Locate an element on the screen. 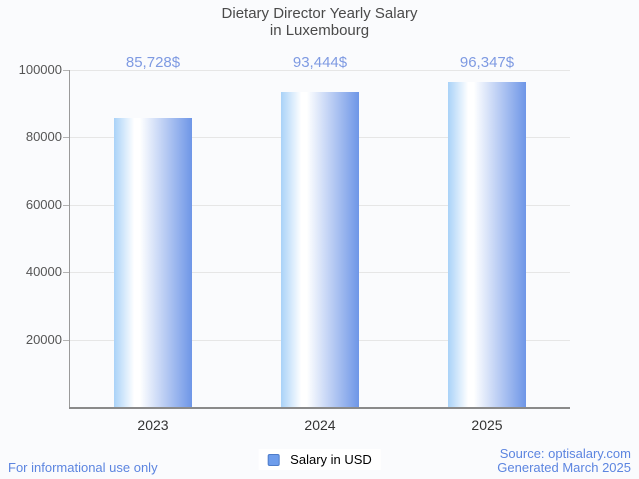 Image resolution: width=639 pixels, height=479 pixels. source-line: Source: optisalary.com is located at coordinates (565, 453).